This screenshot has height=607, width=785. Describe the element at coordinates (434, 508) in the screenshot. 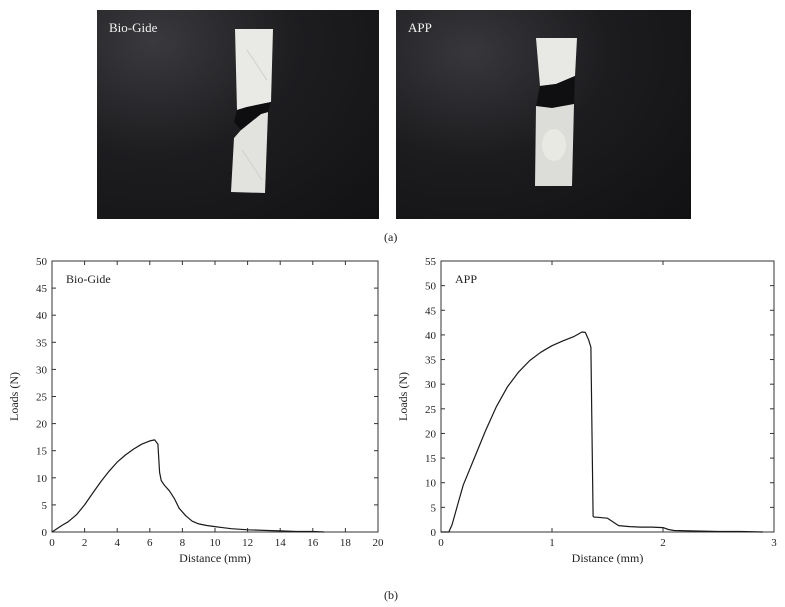

I see `y-tick-label-app: 5` at that location.